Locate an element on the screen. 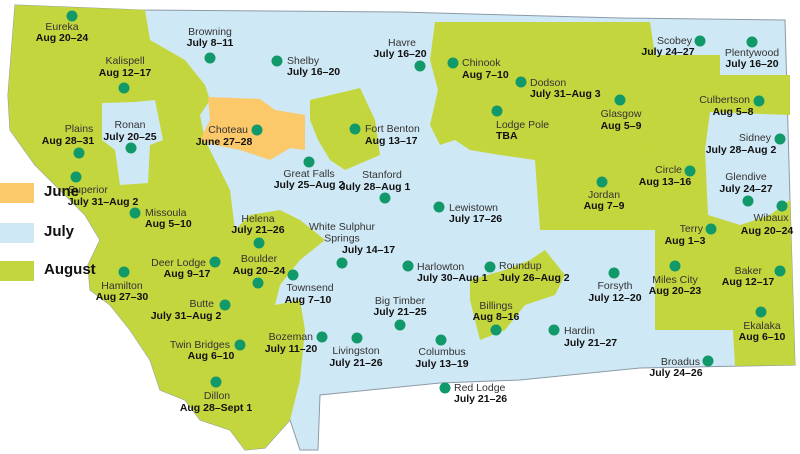 The image size is (800, 454). august-region-fort-benton is located at coordinates (345, 129).